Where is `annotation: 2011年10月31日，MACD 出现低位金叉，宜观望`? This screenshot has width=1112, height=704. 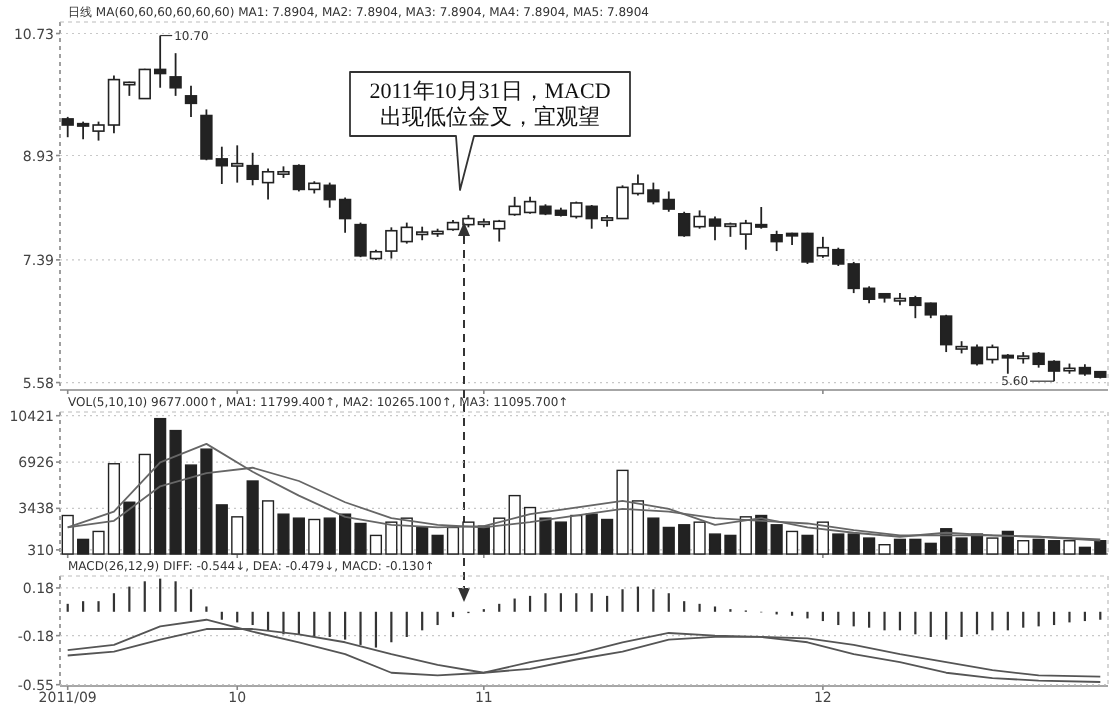 annotation: 2011年10月31日，MACD 出现低位金叉，宜观望 is located at coordinates (490, 105).